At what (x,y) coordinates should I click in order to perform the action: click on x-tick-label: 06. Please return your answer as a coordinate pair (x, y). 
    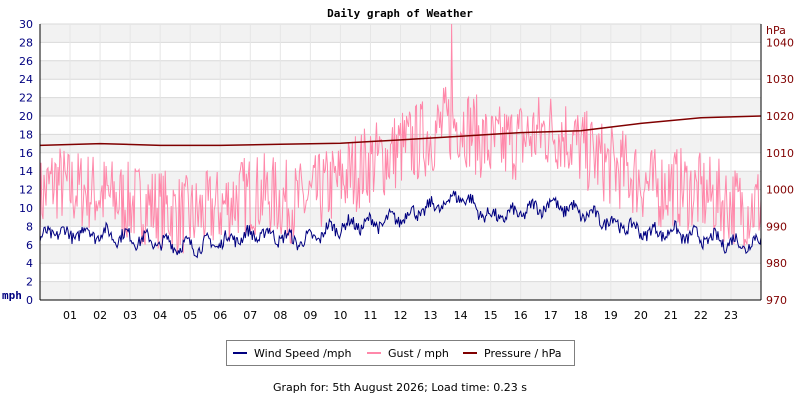
    Looking at the image, I should click on (220, 315).